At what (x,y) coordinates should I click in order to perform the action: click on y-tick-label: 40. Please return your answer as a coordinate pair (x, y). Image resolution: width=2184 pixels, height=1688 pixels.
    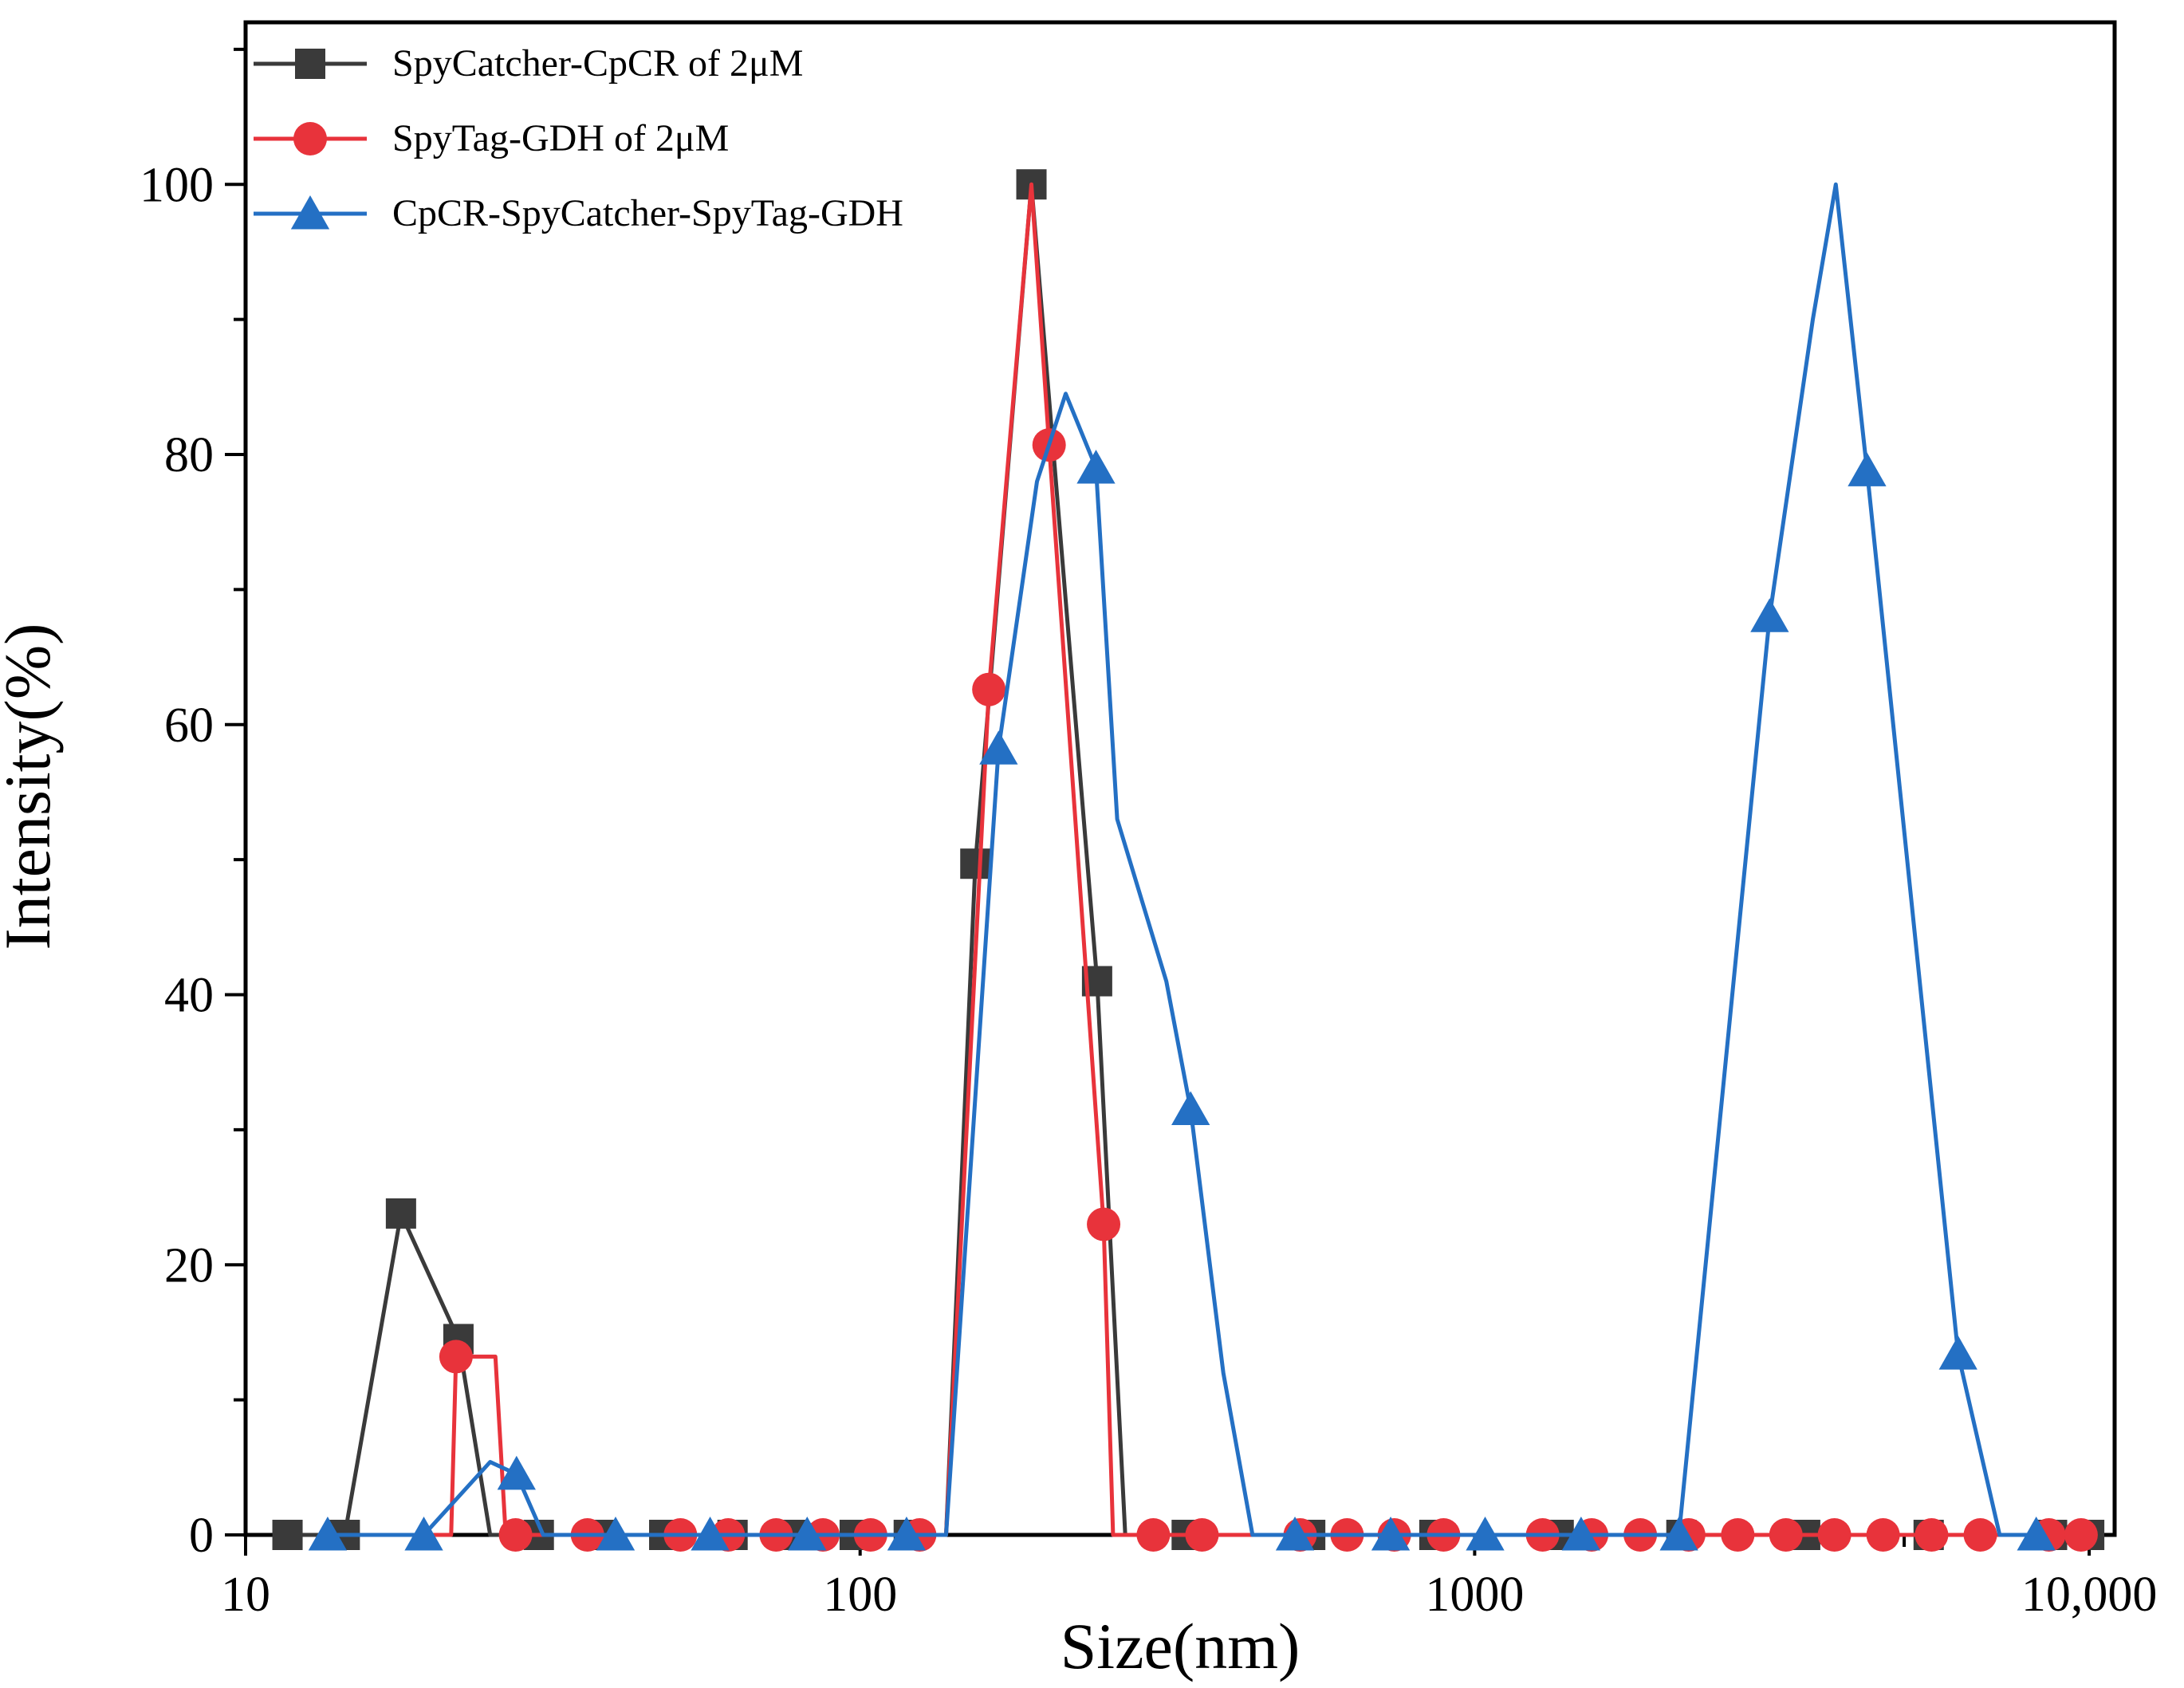
    Looking at the image, I should click on (189, 996).